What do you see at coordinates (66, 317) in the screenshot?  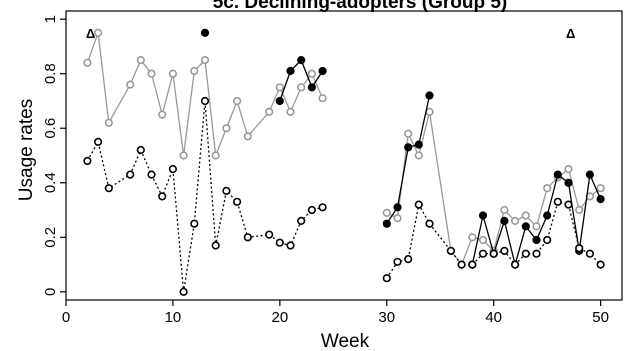 I see `x-tick-label: 0` at bounding box center [66, 317].